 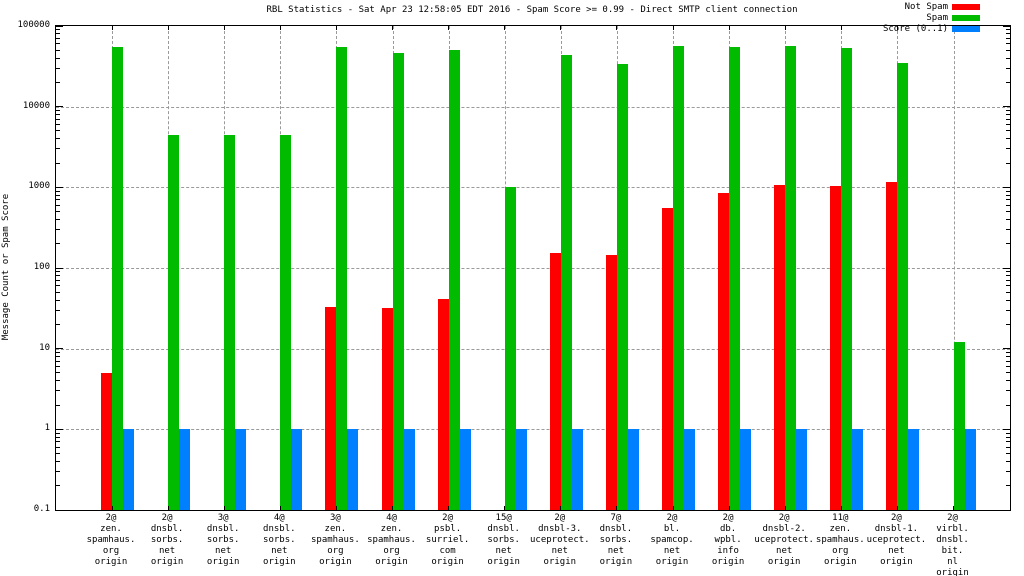 I want to click on y-tick-label: 10000, so click(x=36, y=105).